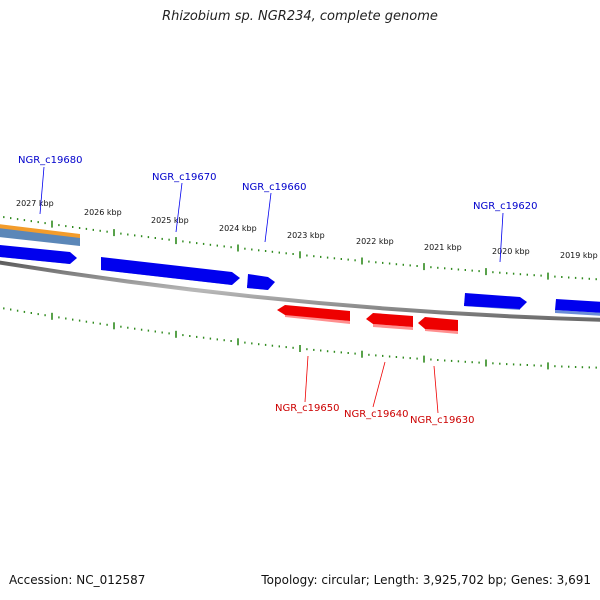  What do you see at coordinates (307, 408) in the screenshot?
I see `gene-label-NGR_c19650: NGR_c19650` at bounding box center [307, 408].